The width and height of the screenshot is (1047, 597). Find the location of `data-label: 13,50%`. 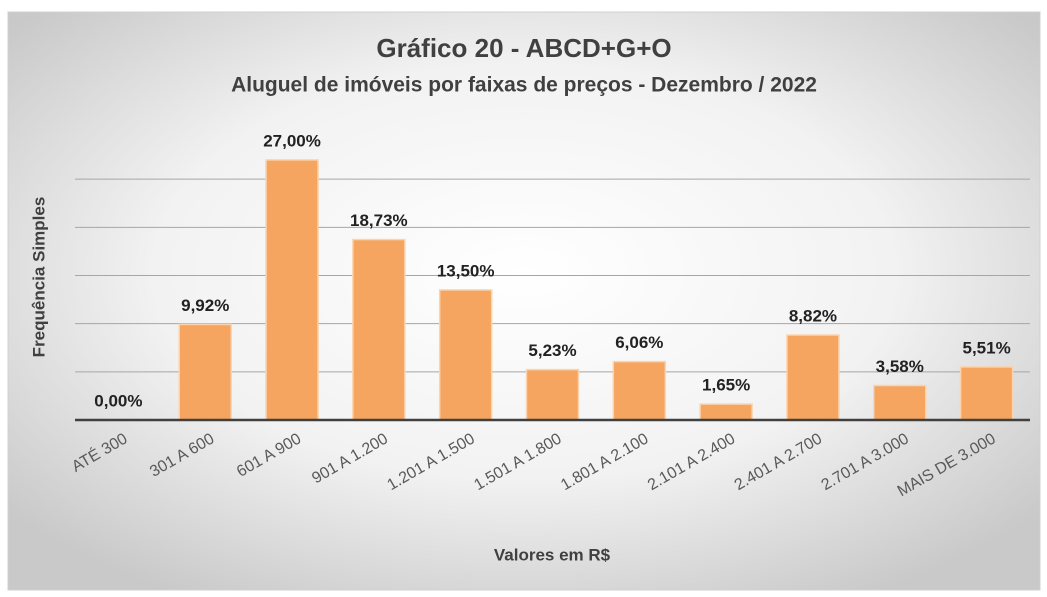

data-label: 13,50% is located at coordinates (466, 270).